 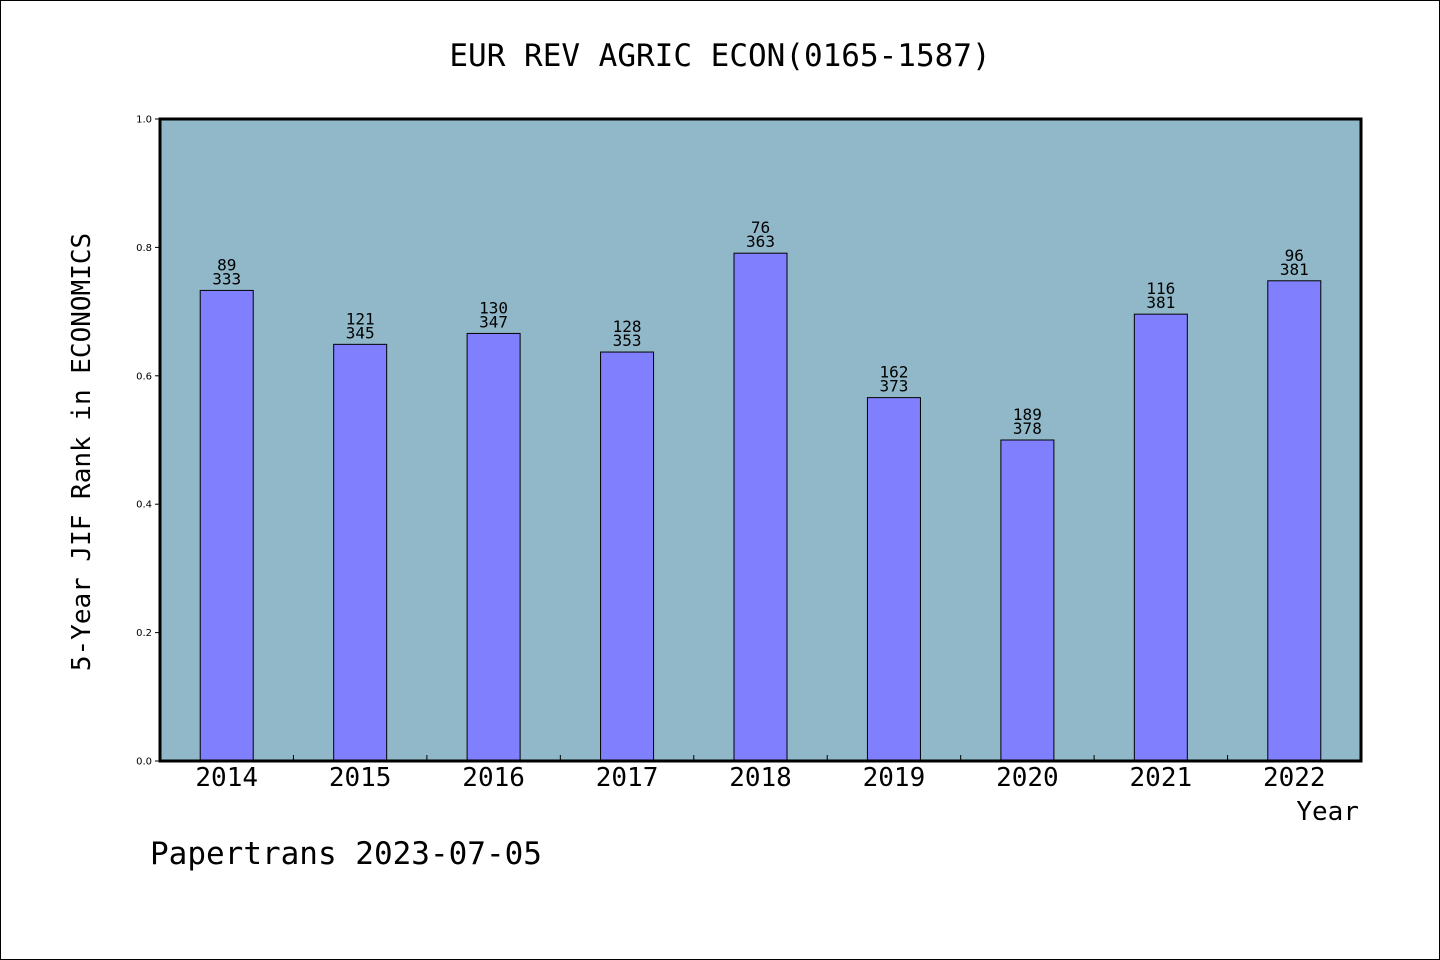 What do you see at coordinates (893, 386) in the screenshot?
I see `bar-total-label: 373` at bounding box center [893, 386].